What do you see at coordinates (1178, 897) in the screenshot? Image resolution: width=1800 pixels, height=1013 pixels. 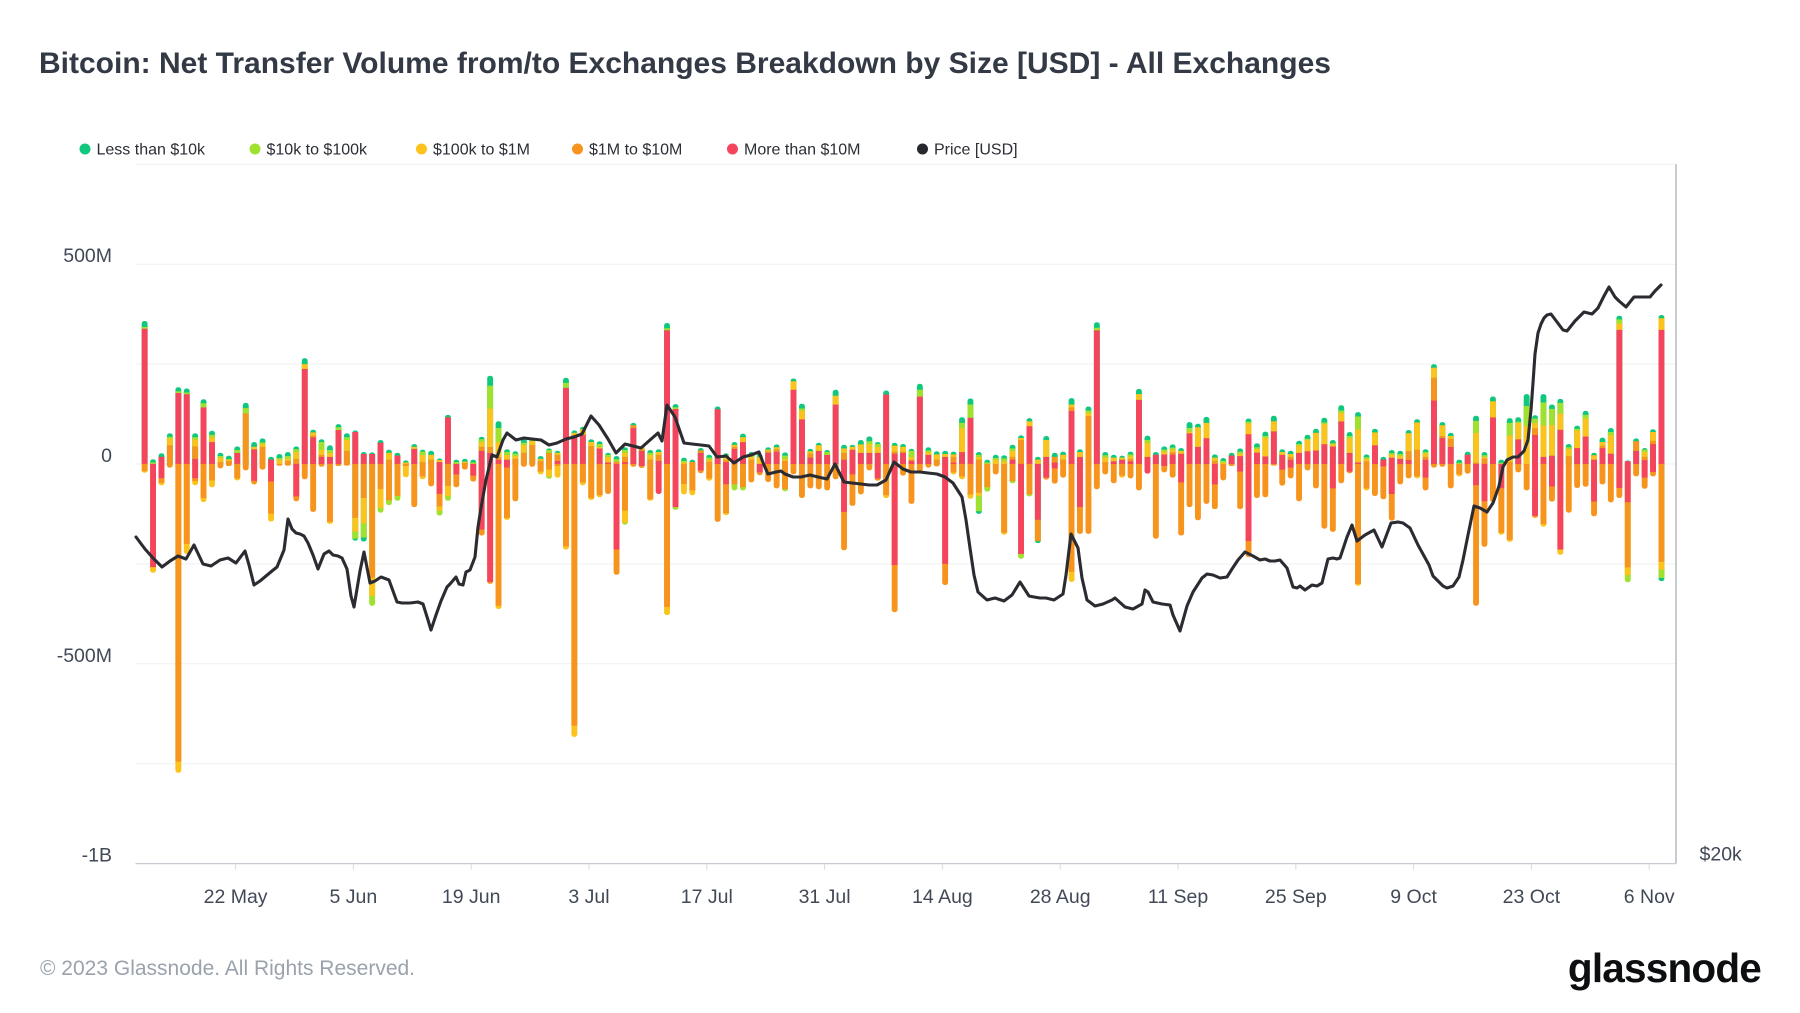 I see `svg-text: 11 Sep` at bounding box center [1178, 897].